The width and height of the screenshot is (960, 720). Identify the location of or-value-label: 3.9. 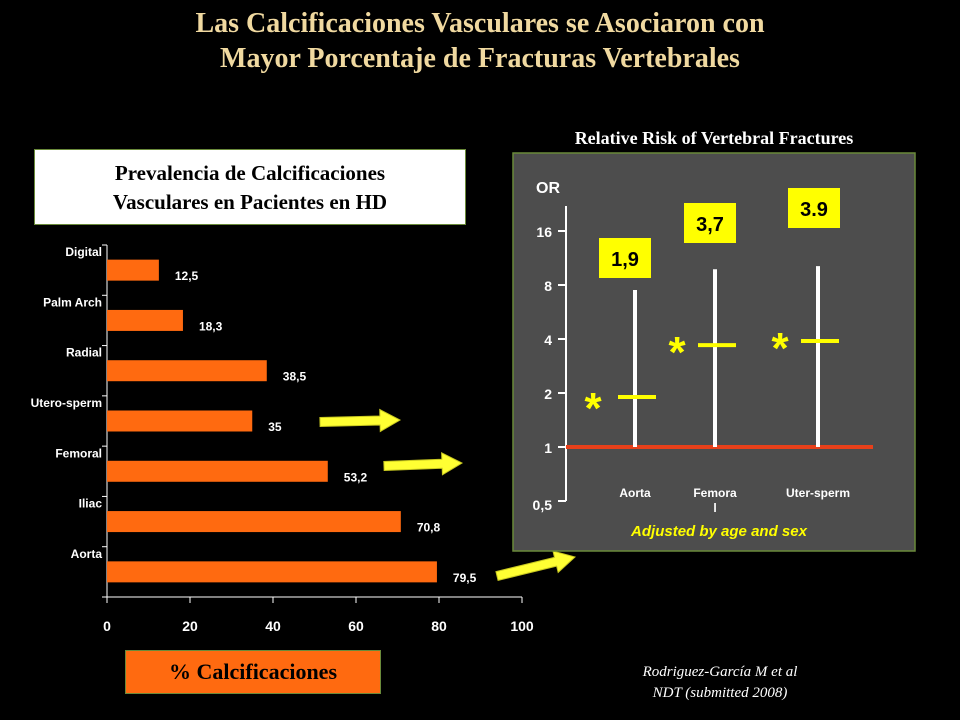
(814, 210).